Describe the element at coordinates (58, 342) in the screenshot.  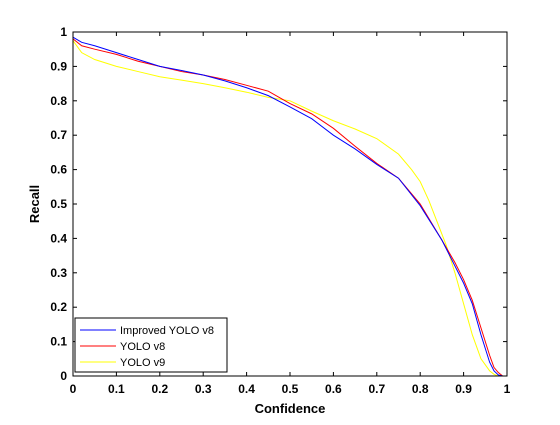
I see `y-tick-label: 0.1` at that location.